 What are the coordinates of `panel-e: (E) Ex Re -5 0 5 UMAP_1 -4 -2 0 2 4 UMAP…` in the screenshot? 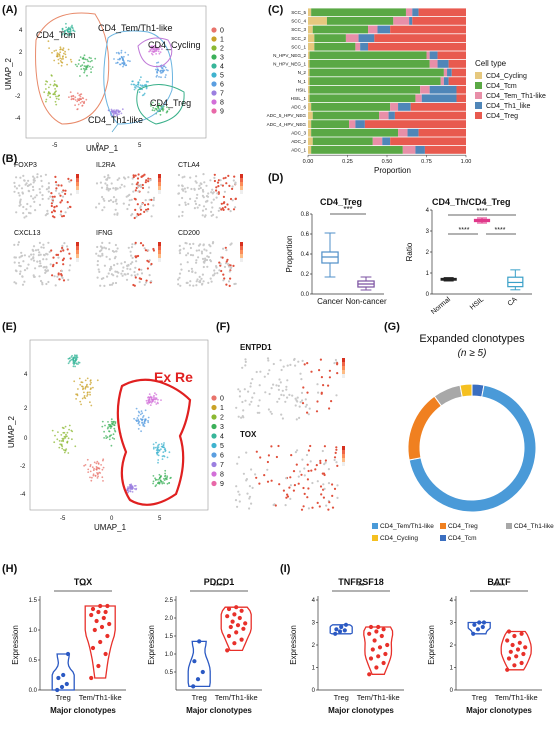 It's located at (113, 426).